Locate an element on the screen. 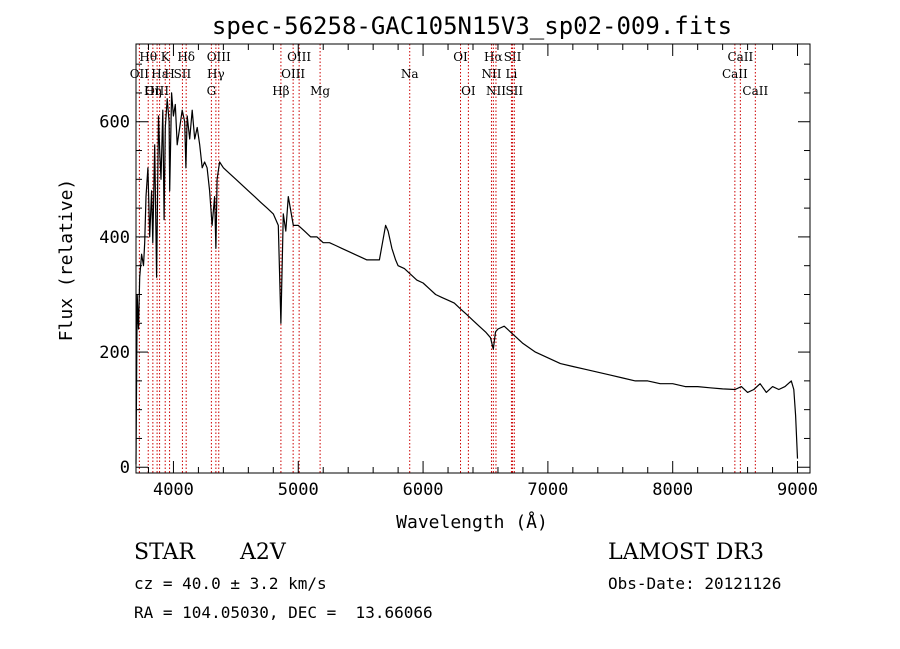  x-tick-label: 9000 is located at coordinates (797, 490).